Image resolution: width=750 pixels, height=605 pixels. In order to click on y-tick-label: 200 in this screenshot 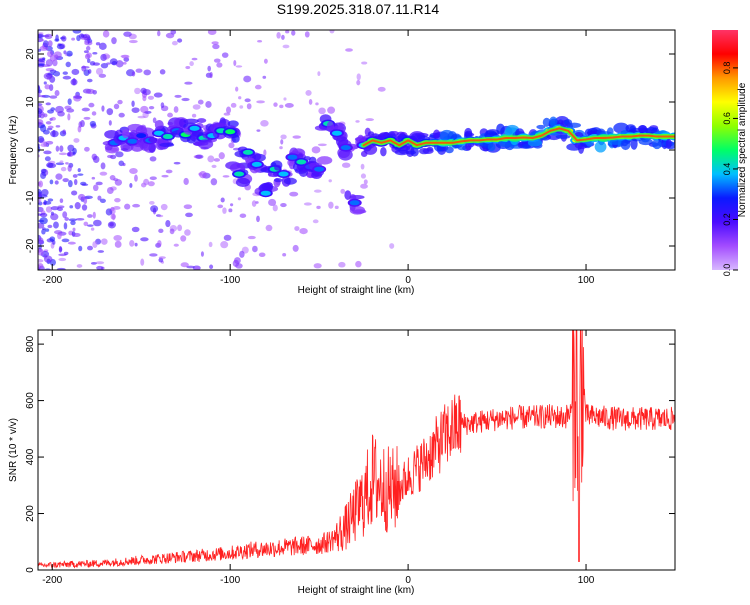, I will do `click(30, 513)`.